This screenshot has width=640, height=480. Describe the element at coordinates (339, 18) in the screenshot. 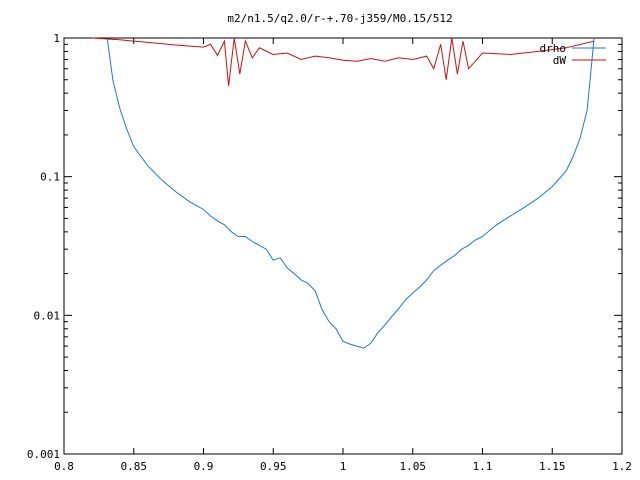

I see `chart-title: m2/n1.5/q2.0/r-+.70-j359/M0.15/512` at that location.